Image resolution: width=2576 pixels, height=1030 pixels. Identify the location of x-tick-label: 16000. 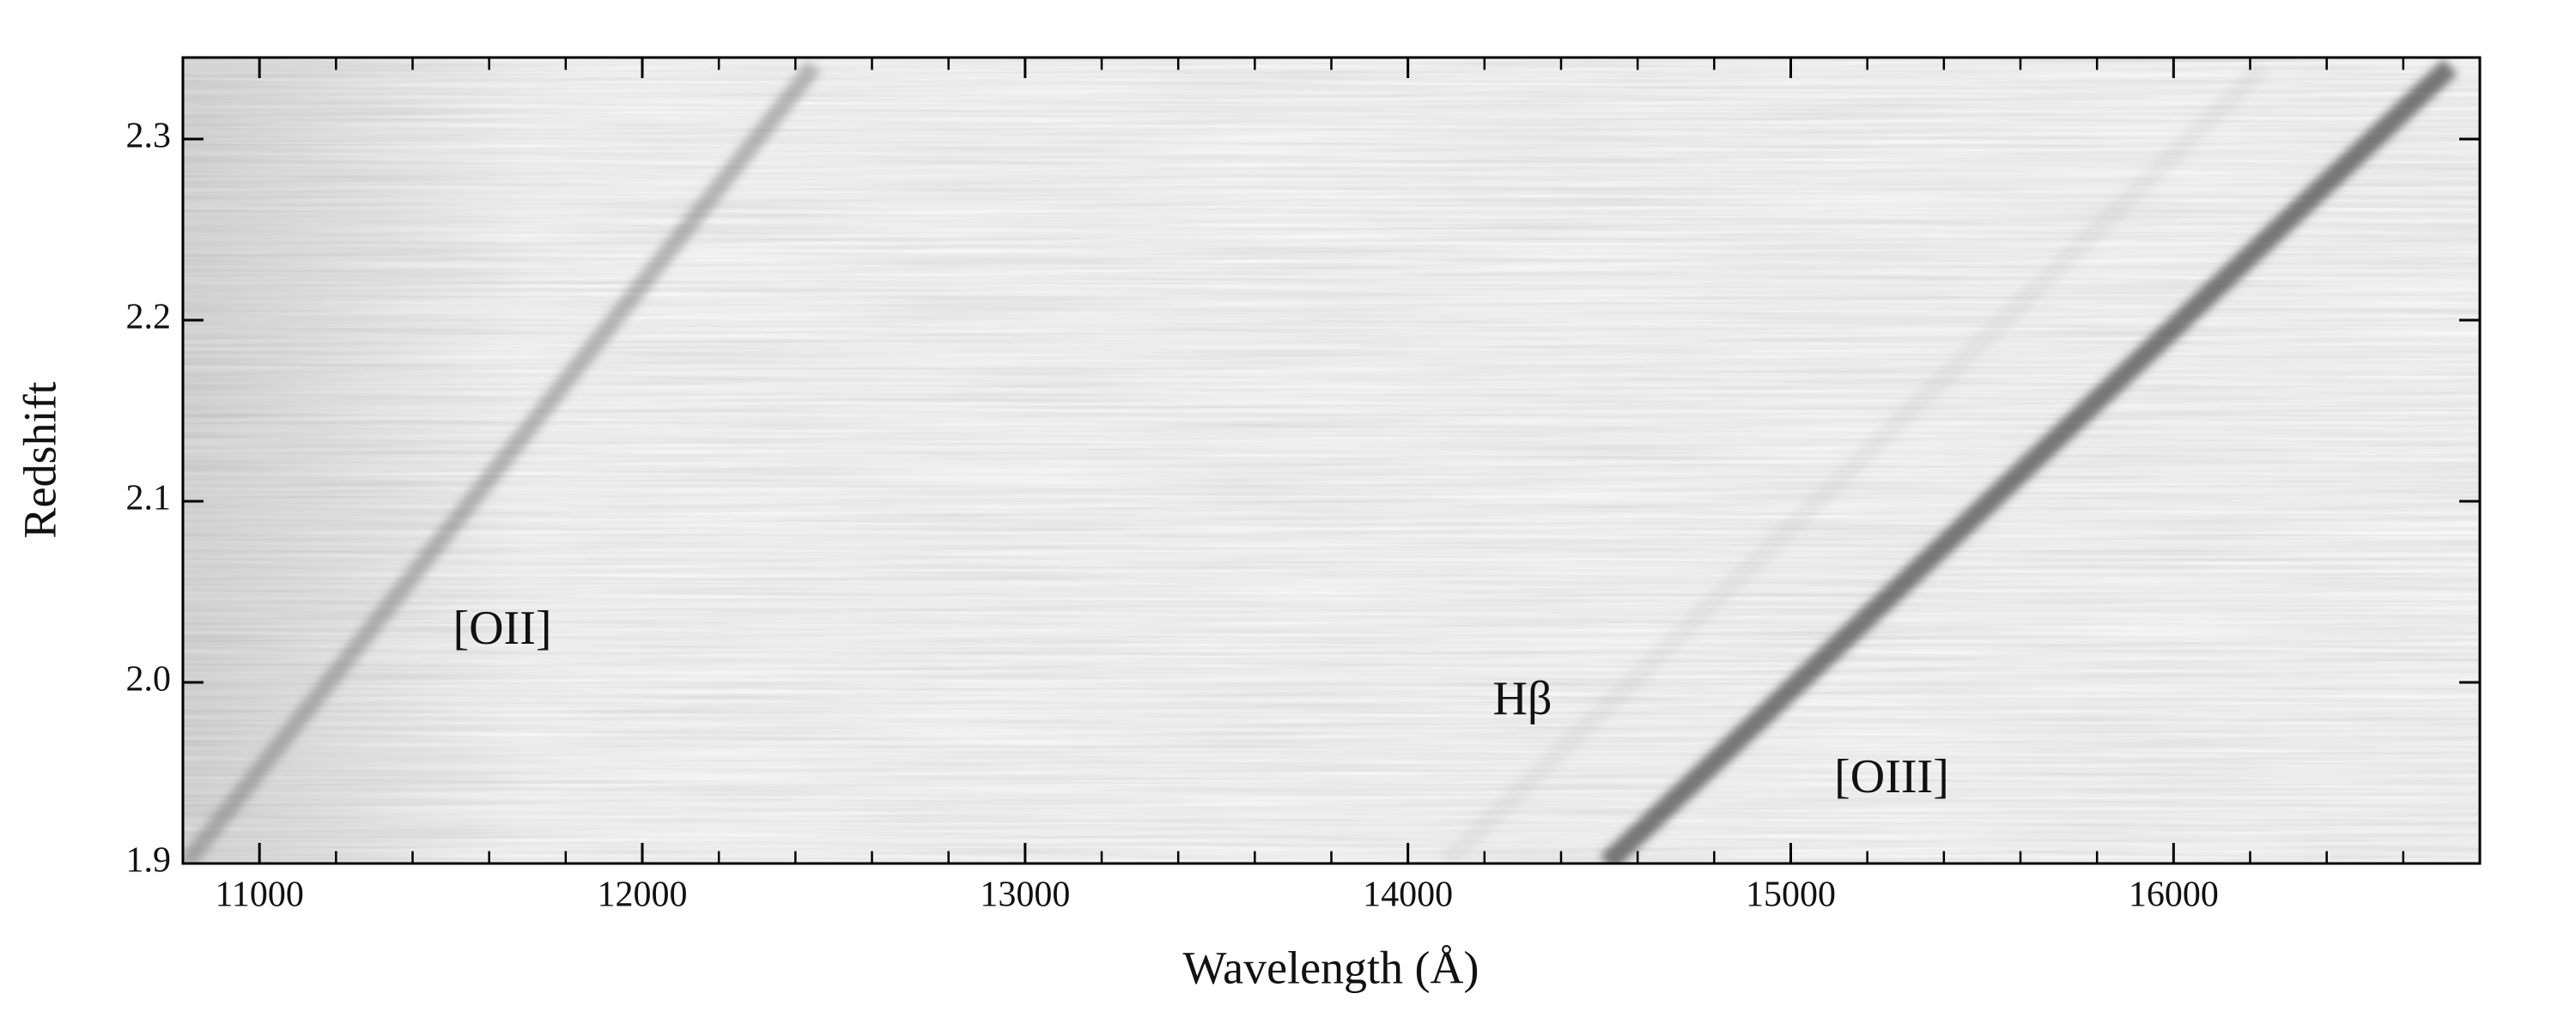
(2174, 895).